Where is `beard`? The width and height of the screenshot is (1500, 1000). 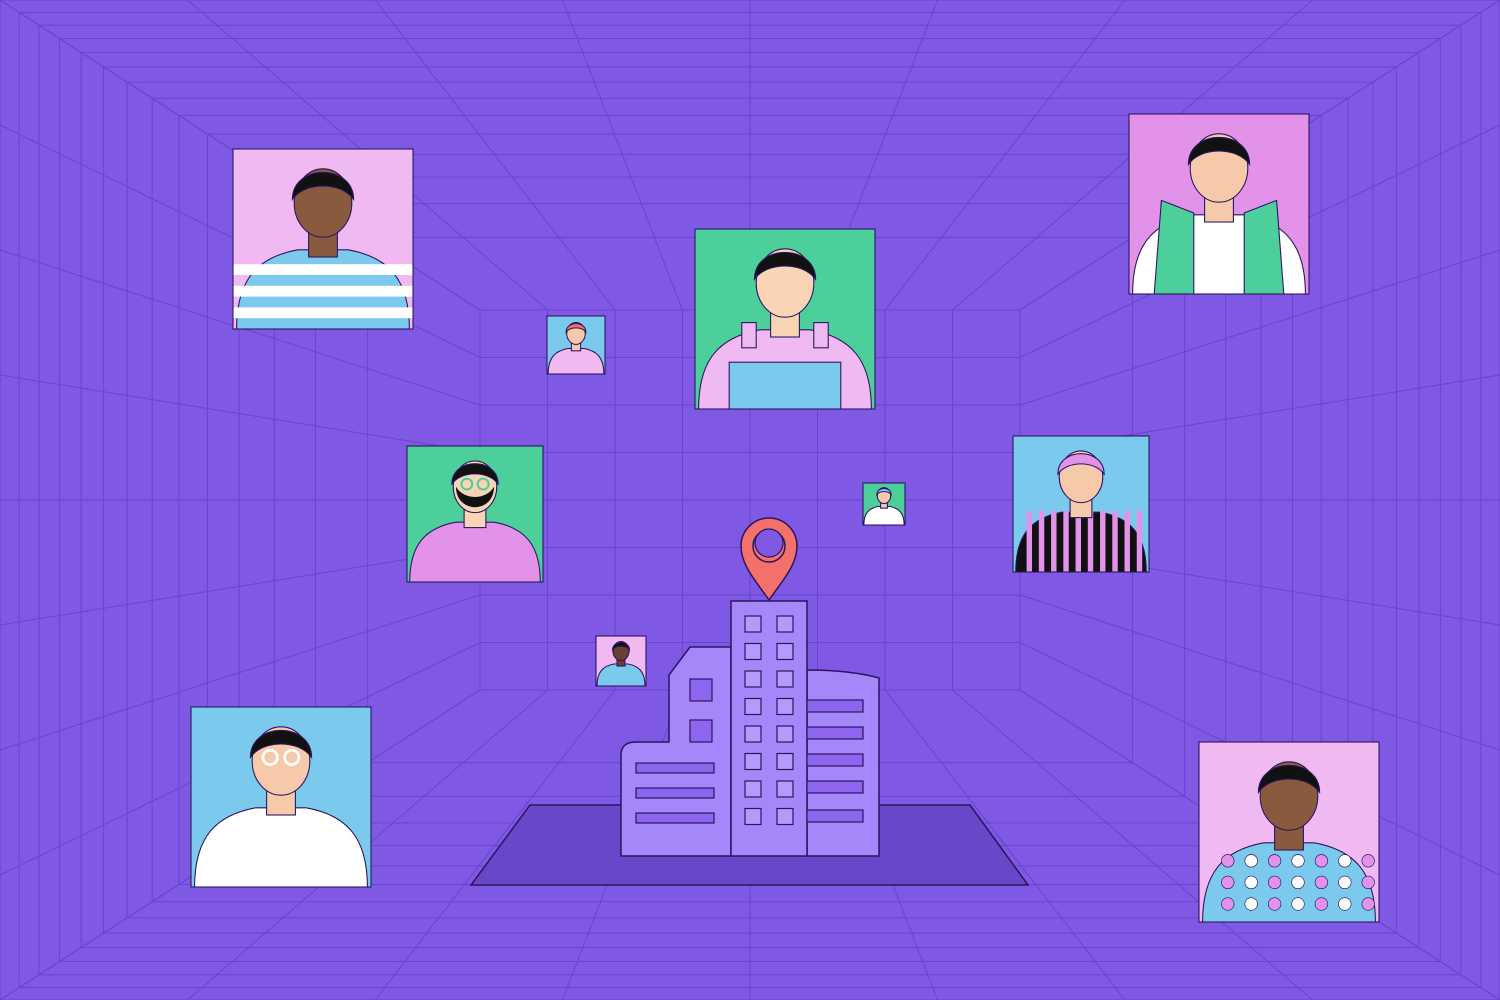
beard is located at coordinates (475, 497).